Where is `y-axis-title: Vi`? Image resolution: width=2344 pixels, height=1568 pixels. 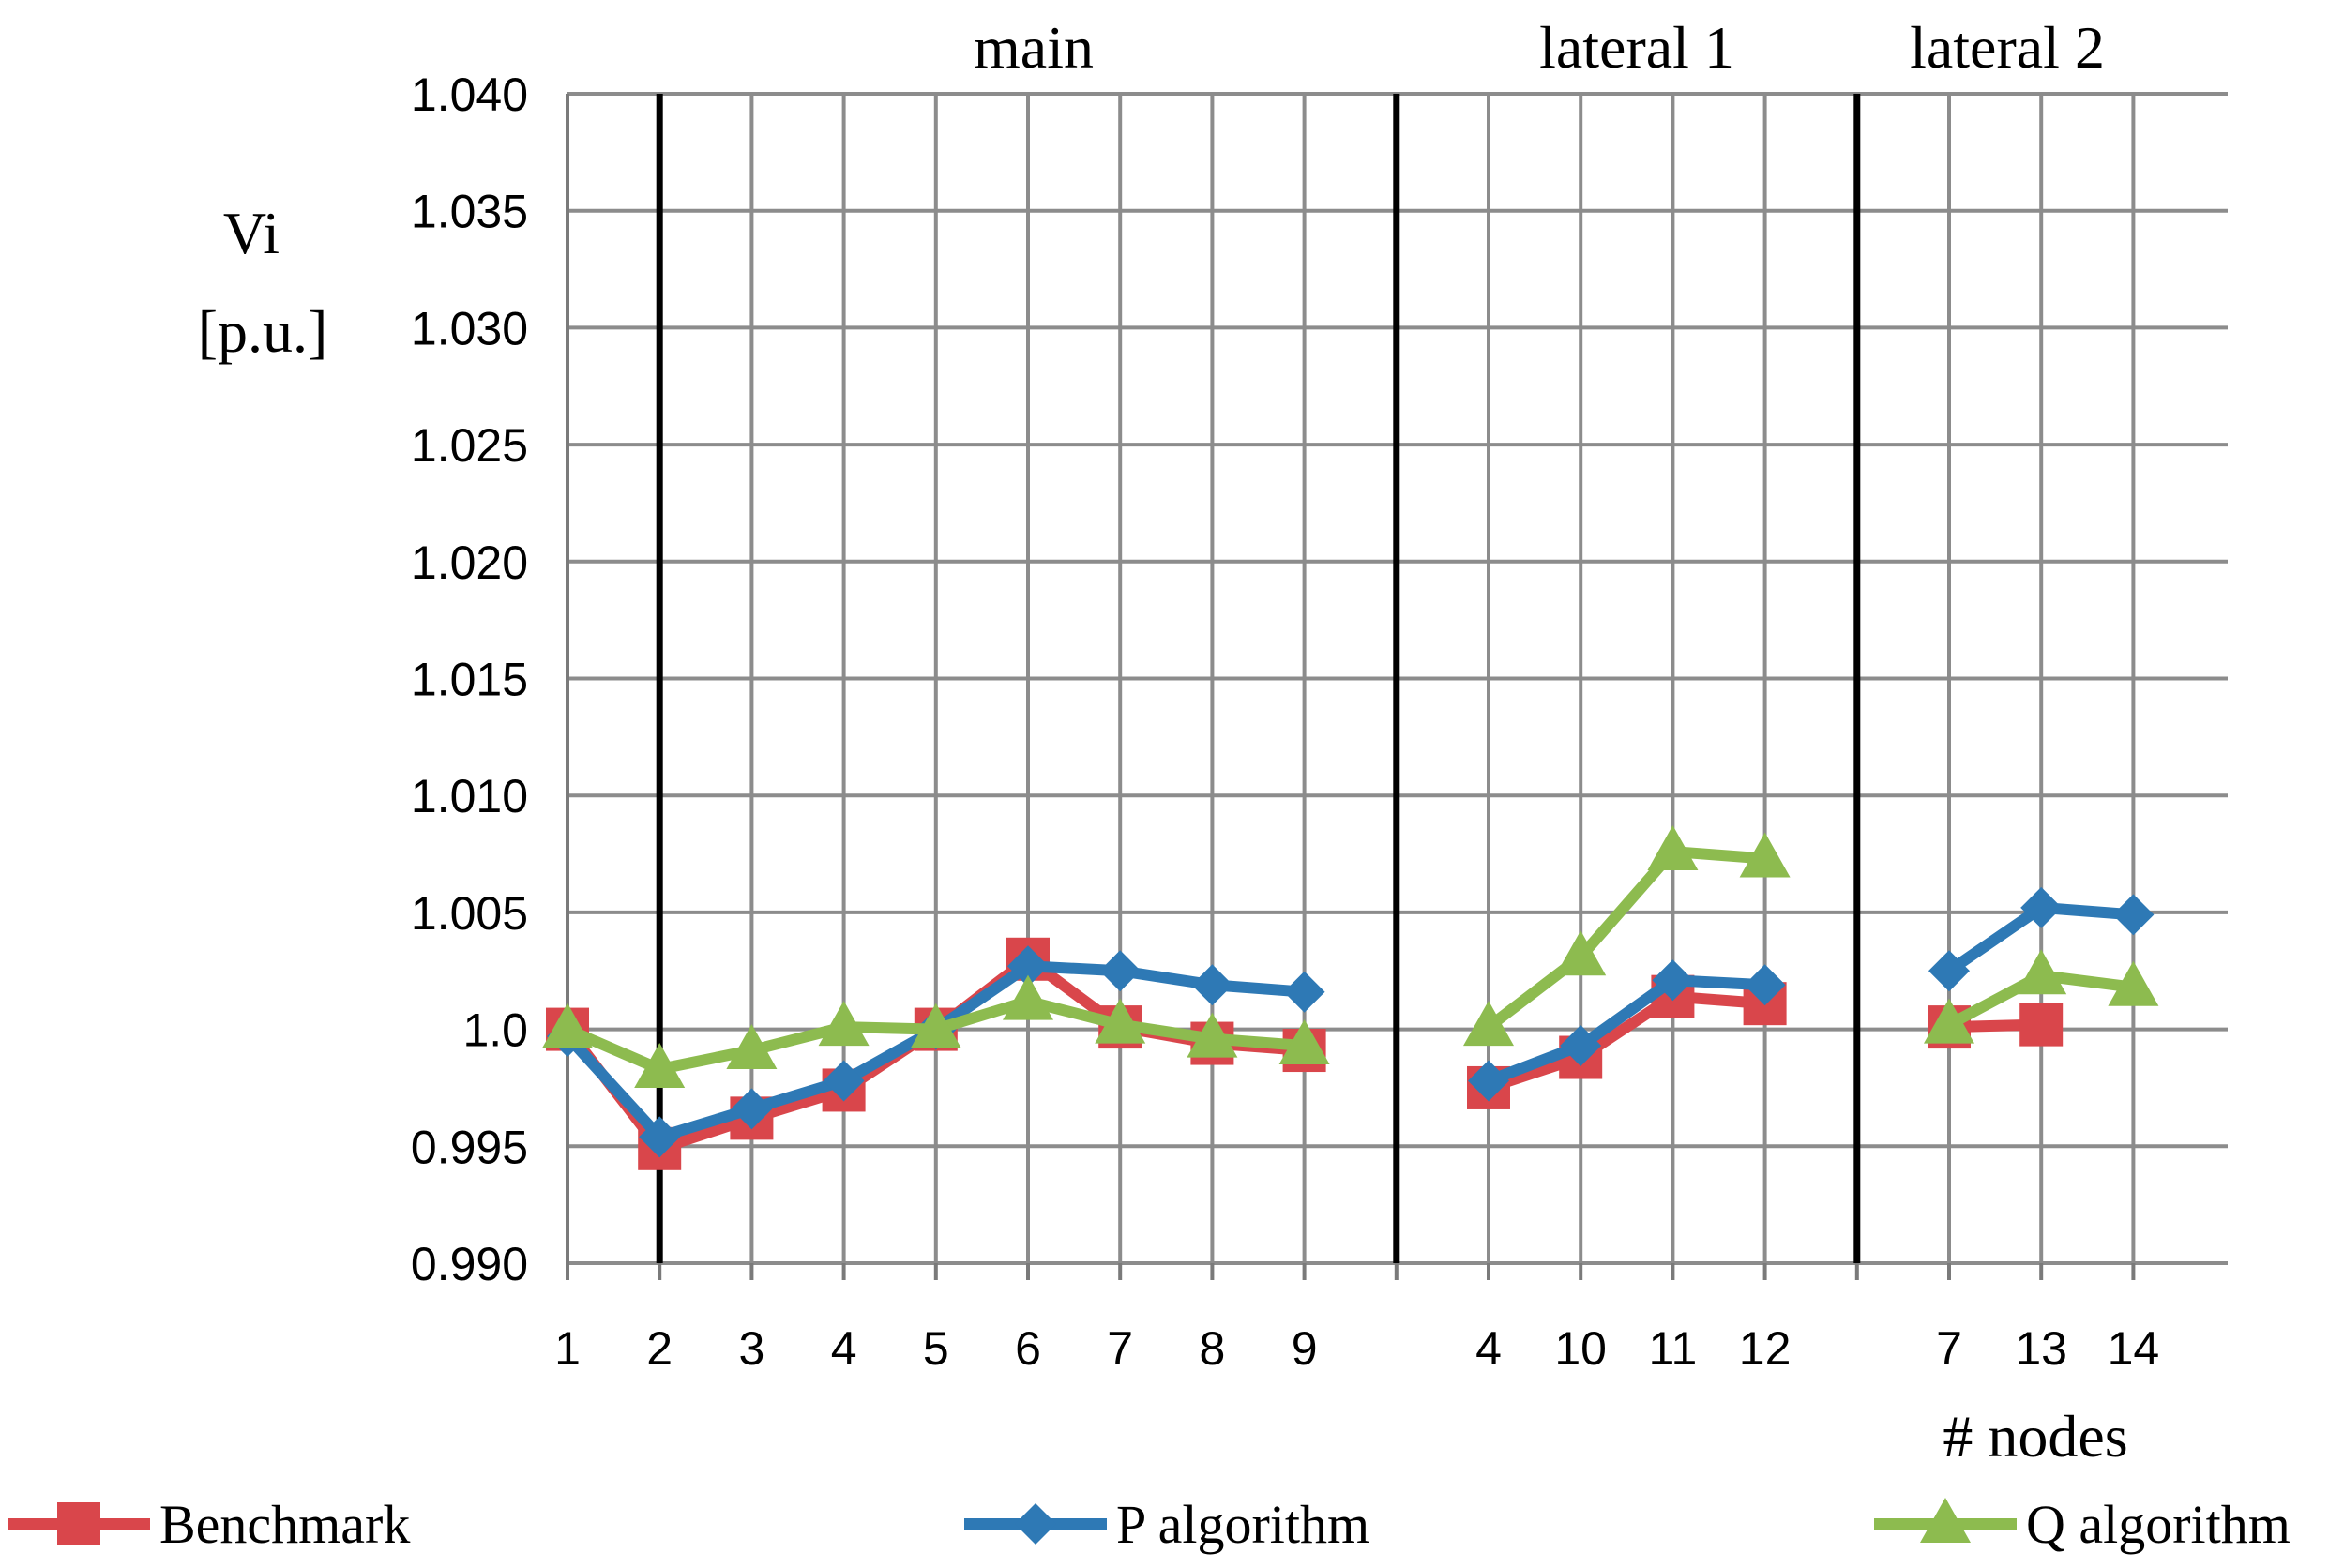
y-axis-title: Vi is located at coordinates (251, 233).